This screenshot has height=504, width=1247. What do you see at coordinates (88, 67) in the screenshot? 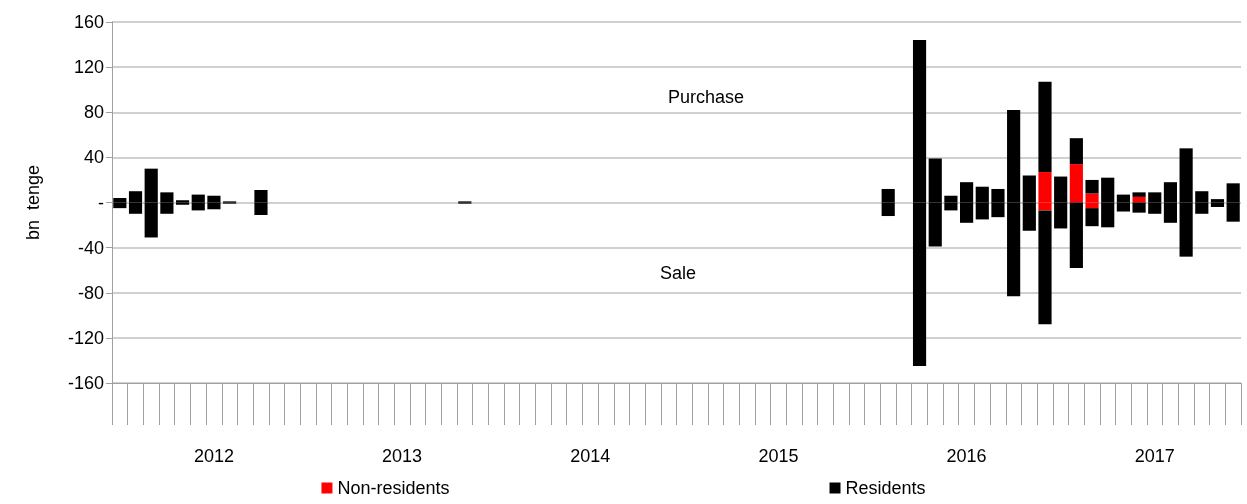
I see `y-tick-label: 120` at bounding box center [88, 67].